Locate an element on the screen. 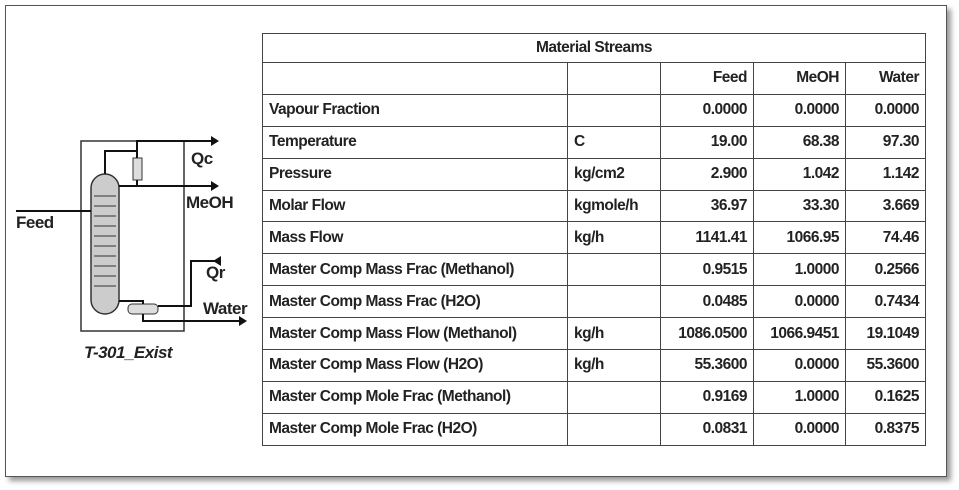  qc-label: Qc is located at coordinates (202, 158).